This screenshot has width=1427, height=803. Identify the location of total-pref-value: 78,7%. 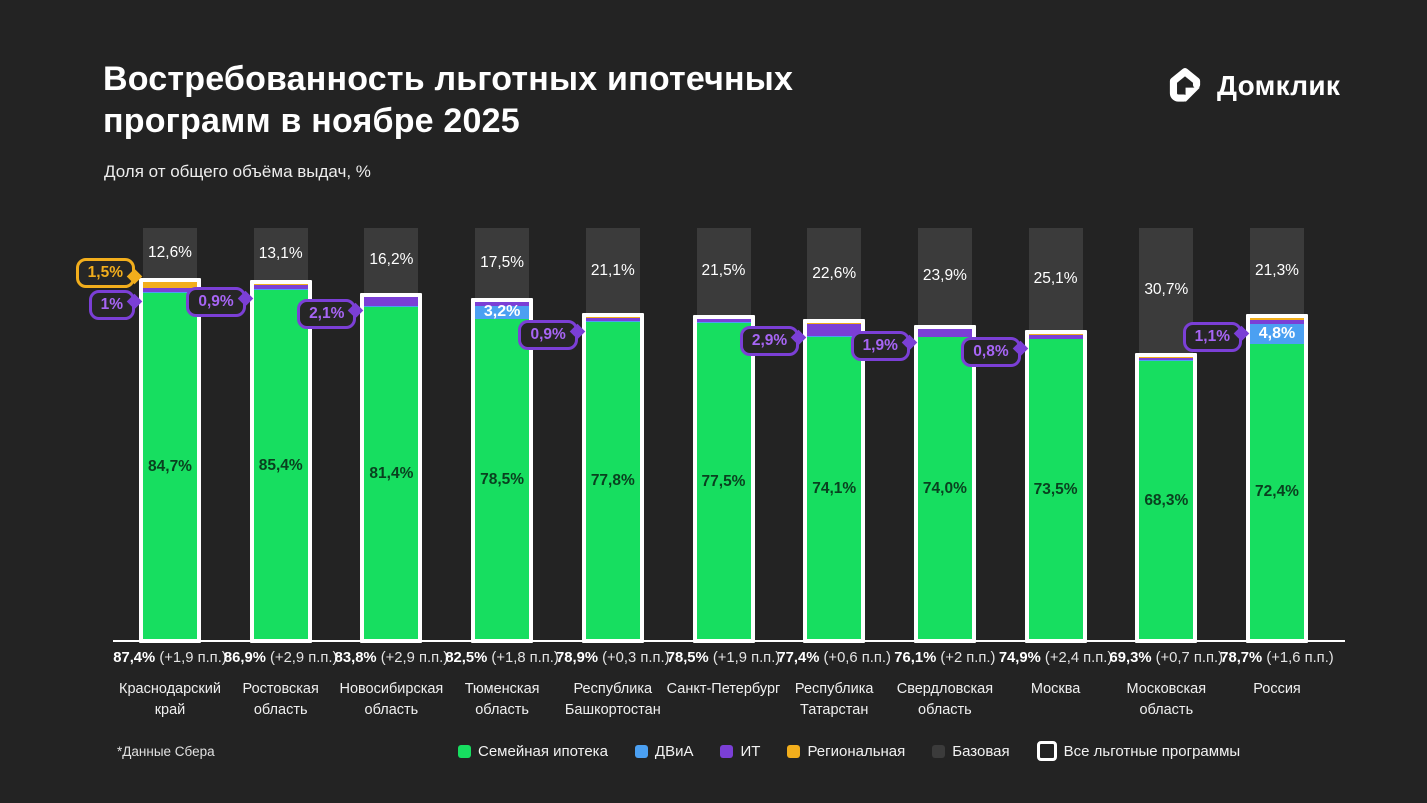
(1241, 658).